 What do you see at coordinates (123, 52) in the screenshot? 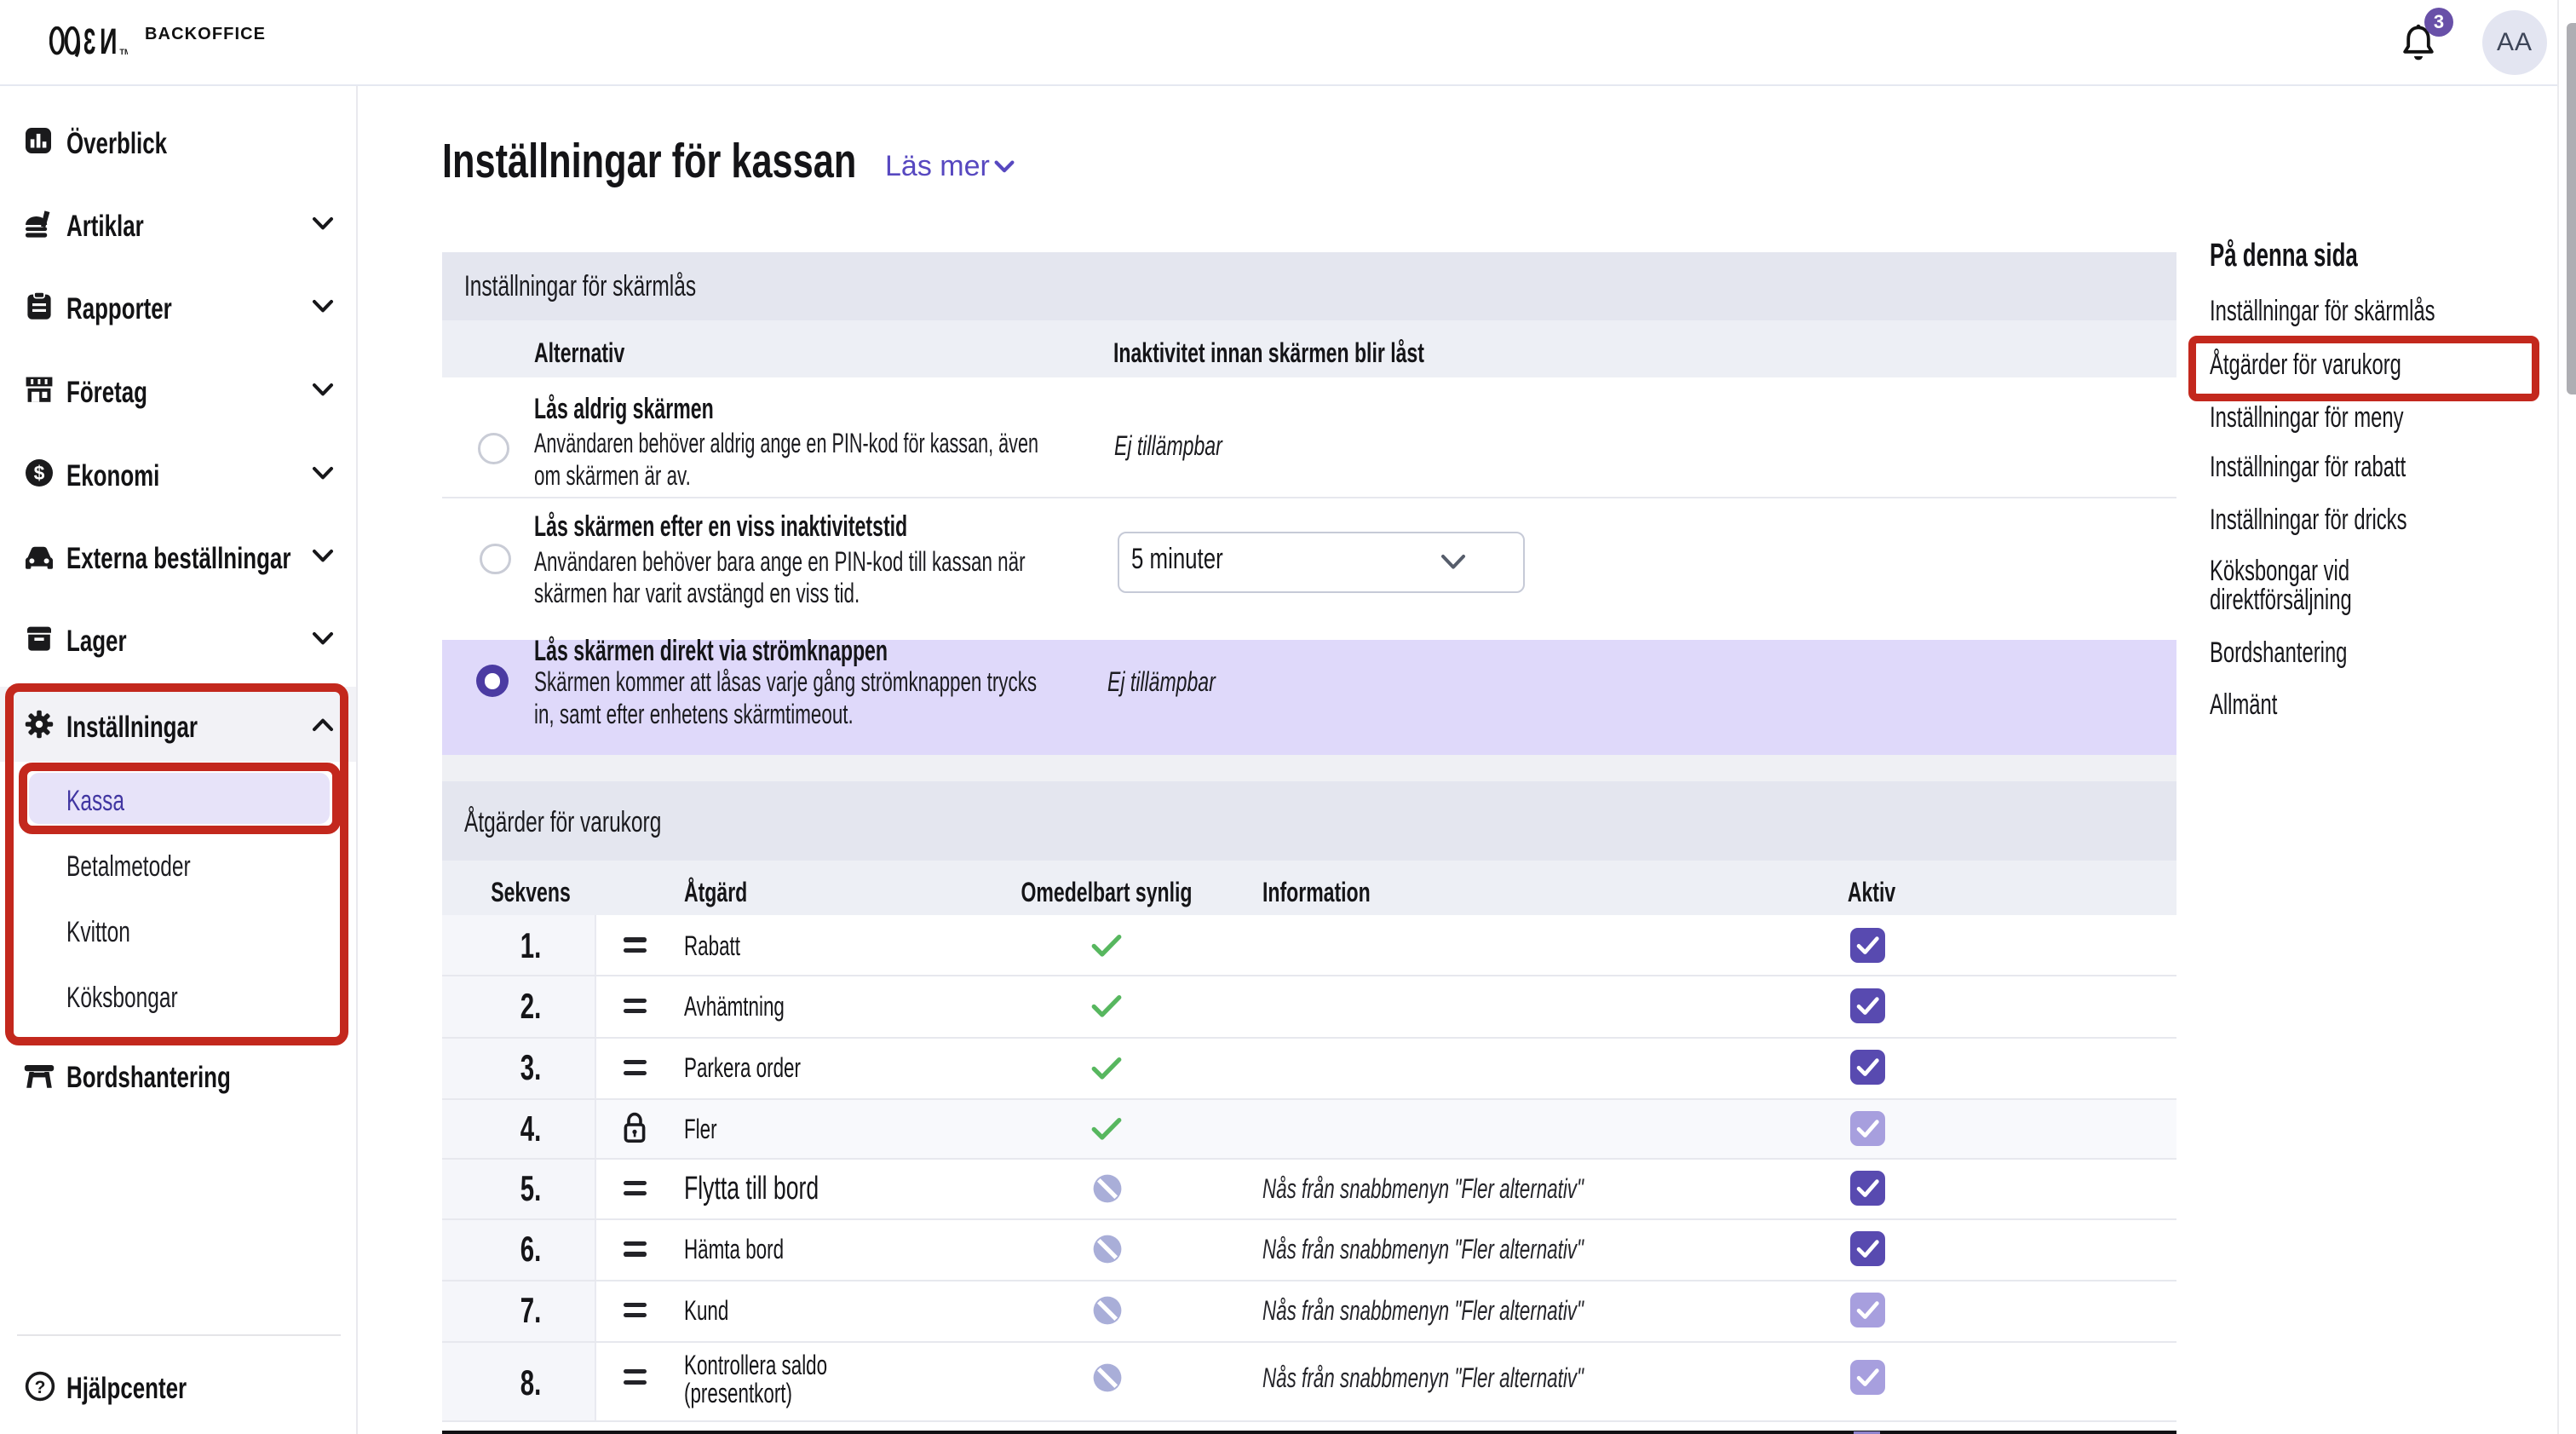
I see `svg-text: TM` at bounding box center [123, 52].